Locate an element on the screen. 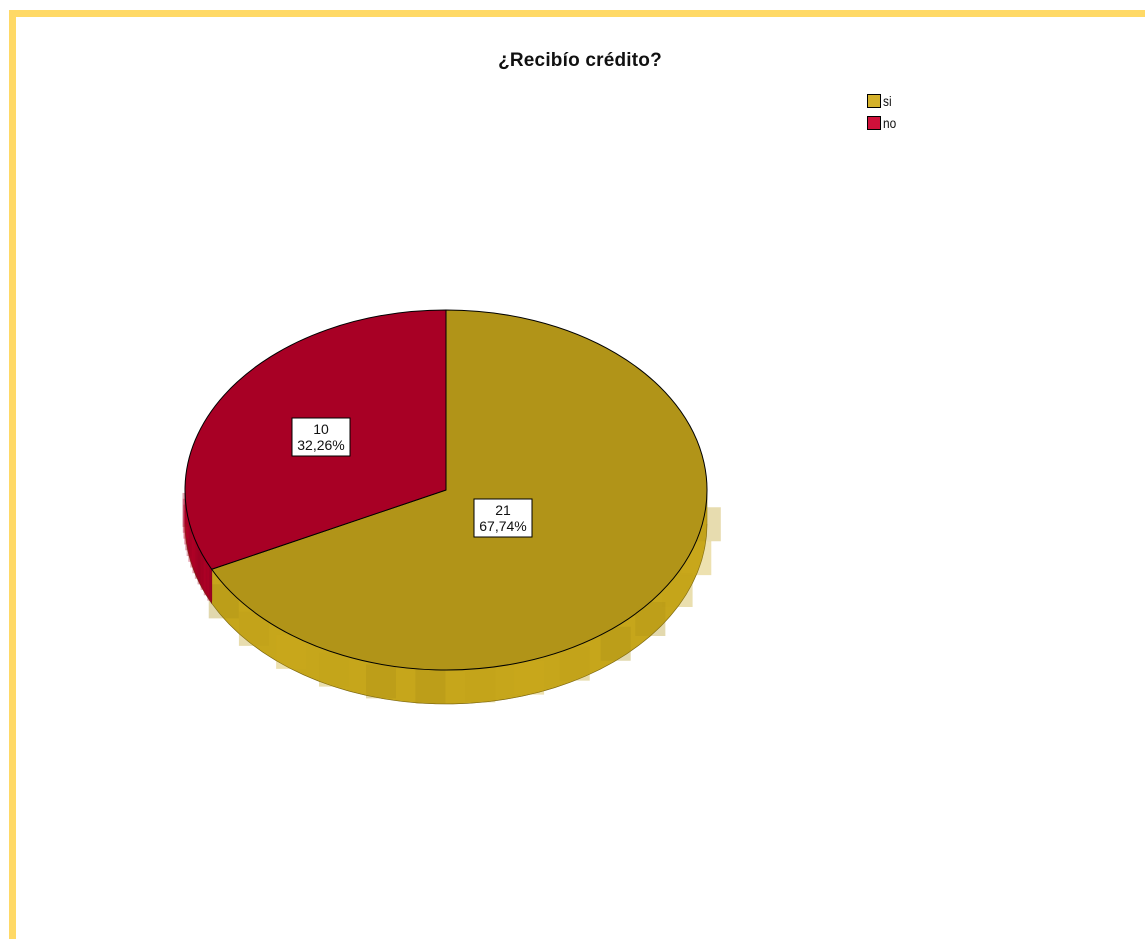 The height and width of the screenshot is (939, 1145). data-label-count: 21 is located at coordinates (503, 510).